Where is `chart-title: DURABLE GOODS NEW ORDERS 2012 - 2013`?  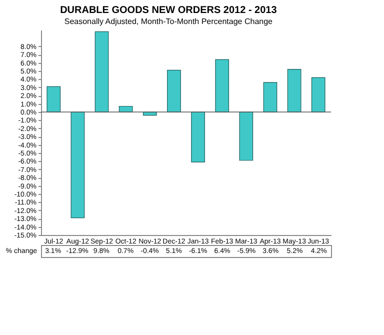 chart-title: DURABLE GOODS NEW ORDERS 2012 - 2013 is located at coordinates (169, 10).